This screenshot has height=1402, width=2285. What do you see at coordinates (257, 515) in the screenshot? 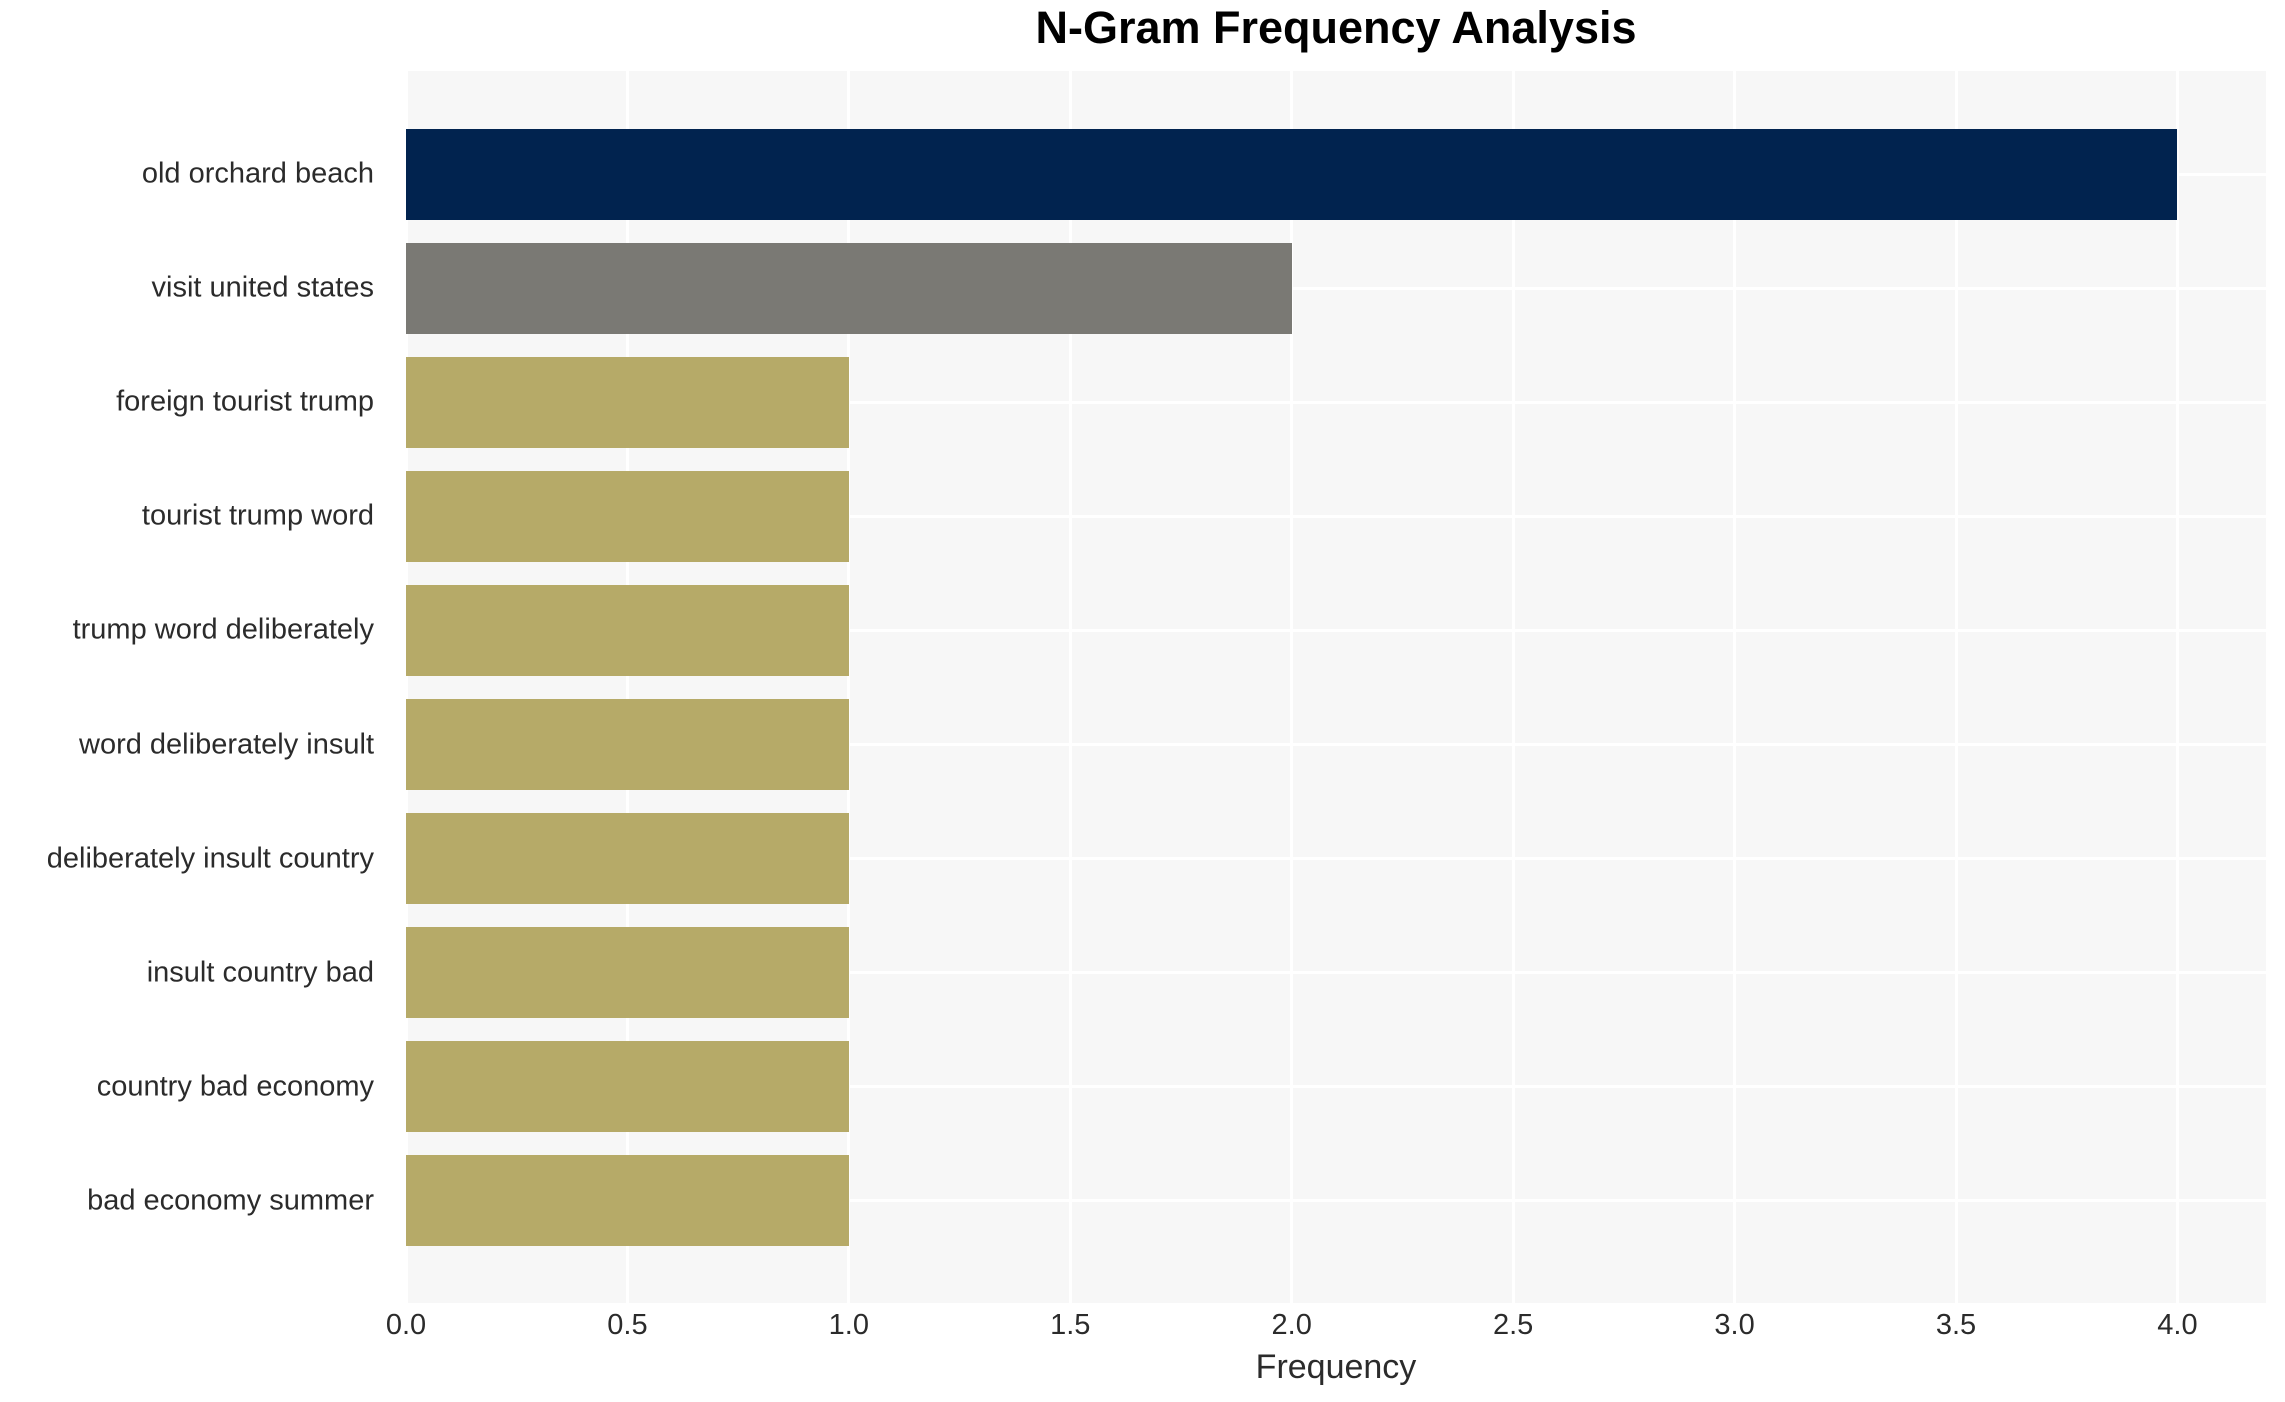
I see `y-tick-label: tourist trump word` at bounding box center [257, 515].